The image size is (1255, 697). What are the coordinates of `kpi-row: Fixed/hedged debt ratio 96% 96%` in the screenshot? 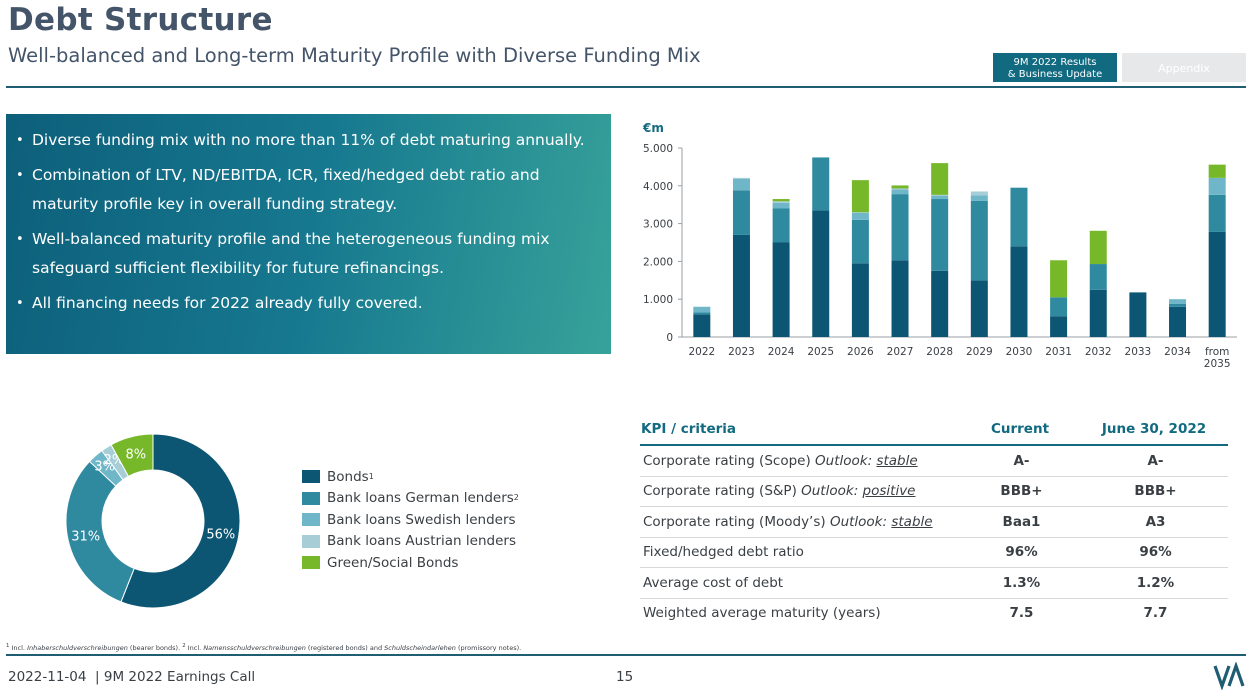 It's located at (934, 552).